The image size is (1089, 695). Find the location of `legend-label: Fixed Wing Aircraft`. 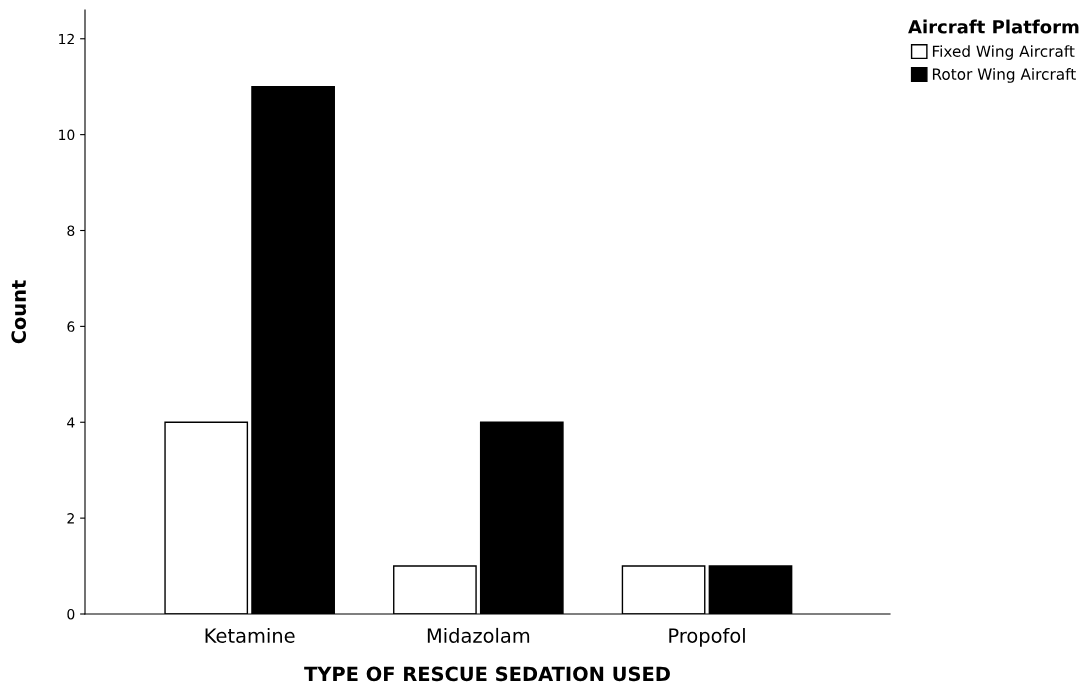

legend-label: Fixed Wing Aircraft is located at coordinates (1003, 52).